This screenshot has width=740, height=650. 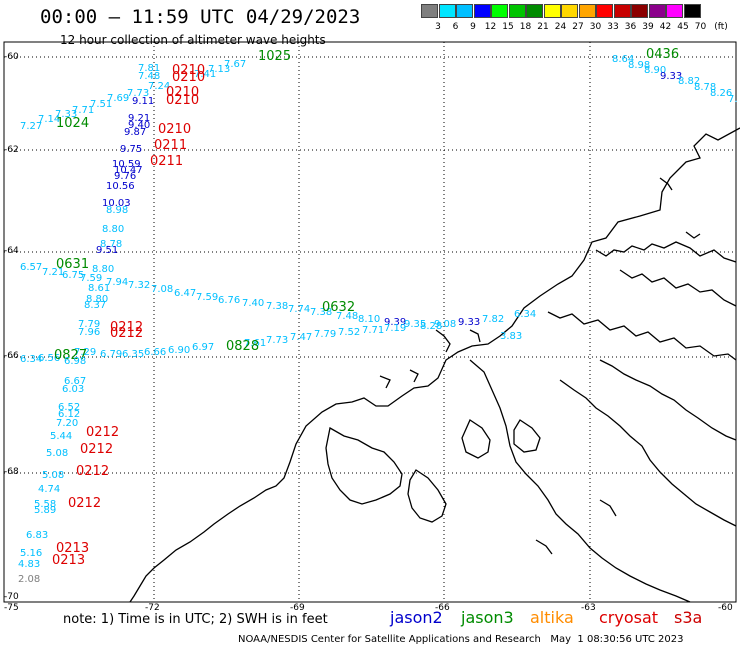 I want to click on observation-time-label: 0212, so click(x=96, y=449).